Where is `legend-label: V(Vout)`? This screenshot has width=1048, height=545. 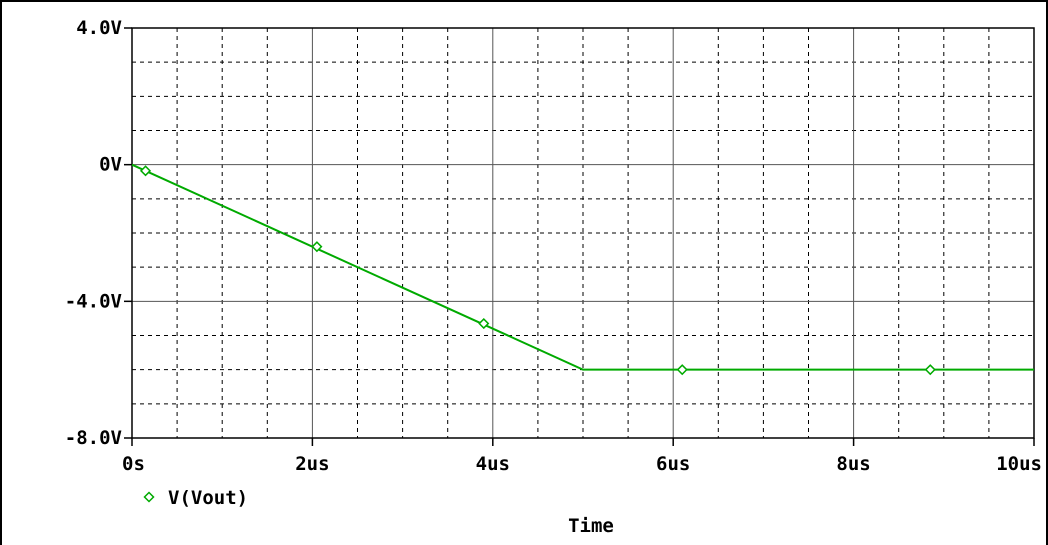
legend-label: V(Vout) is located at coordinates (208, 498).